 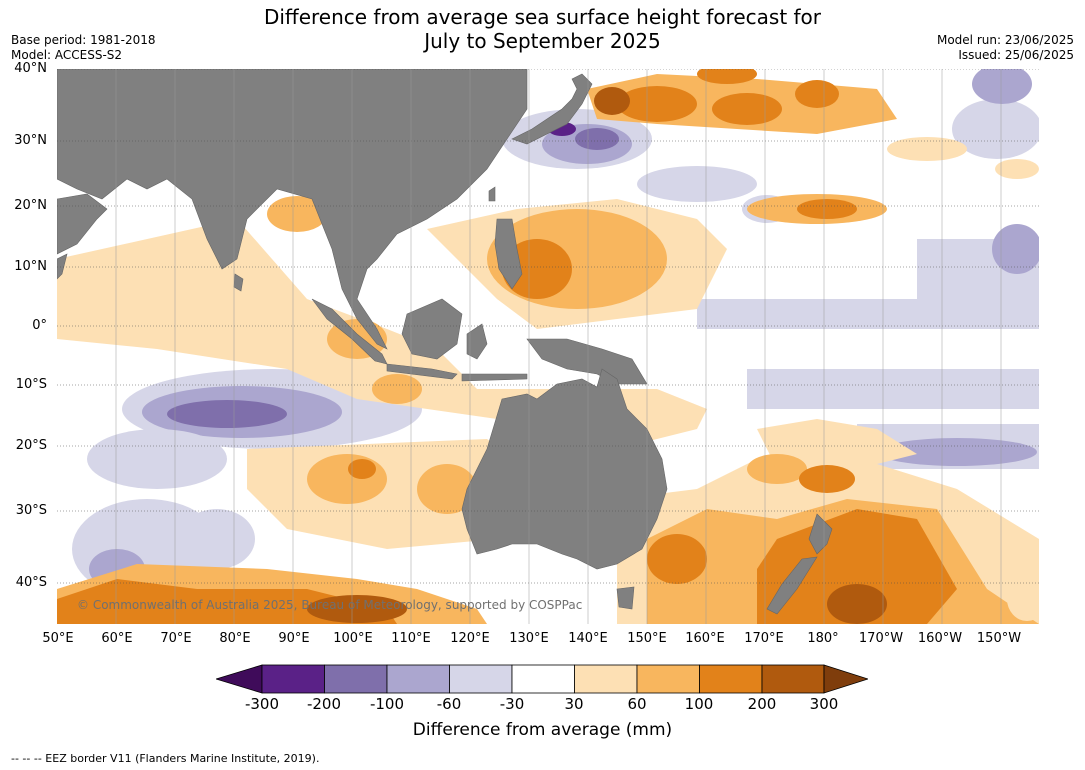 I want to click on lon-label-170w: 170°W, so click(x=881, y=638).